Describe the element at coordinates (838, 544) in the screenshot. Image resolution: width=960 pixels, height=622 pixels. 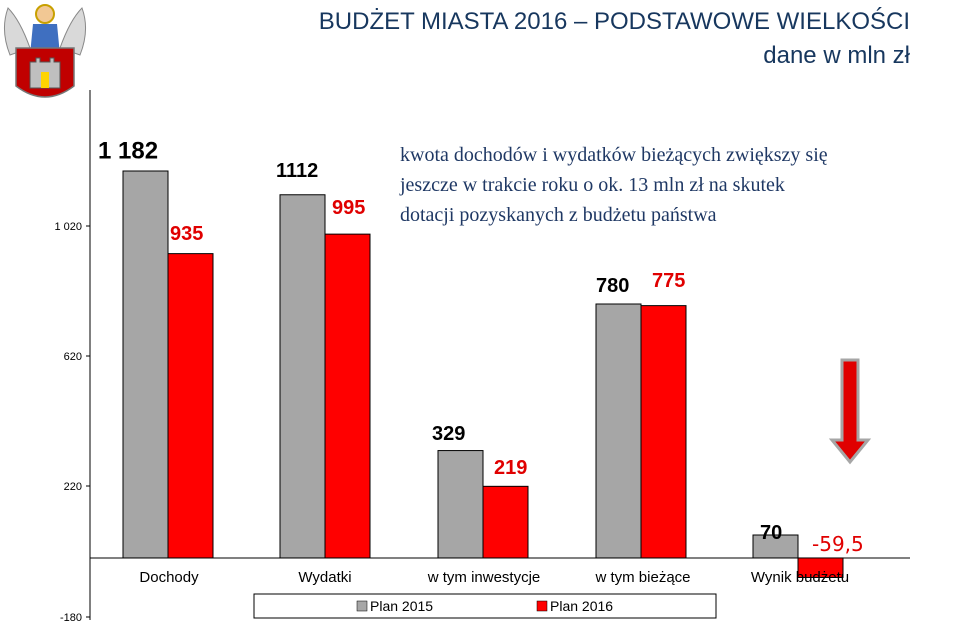
I see `data-label: -59,5` at that location.